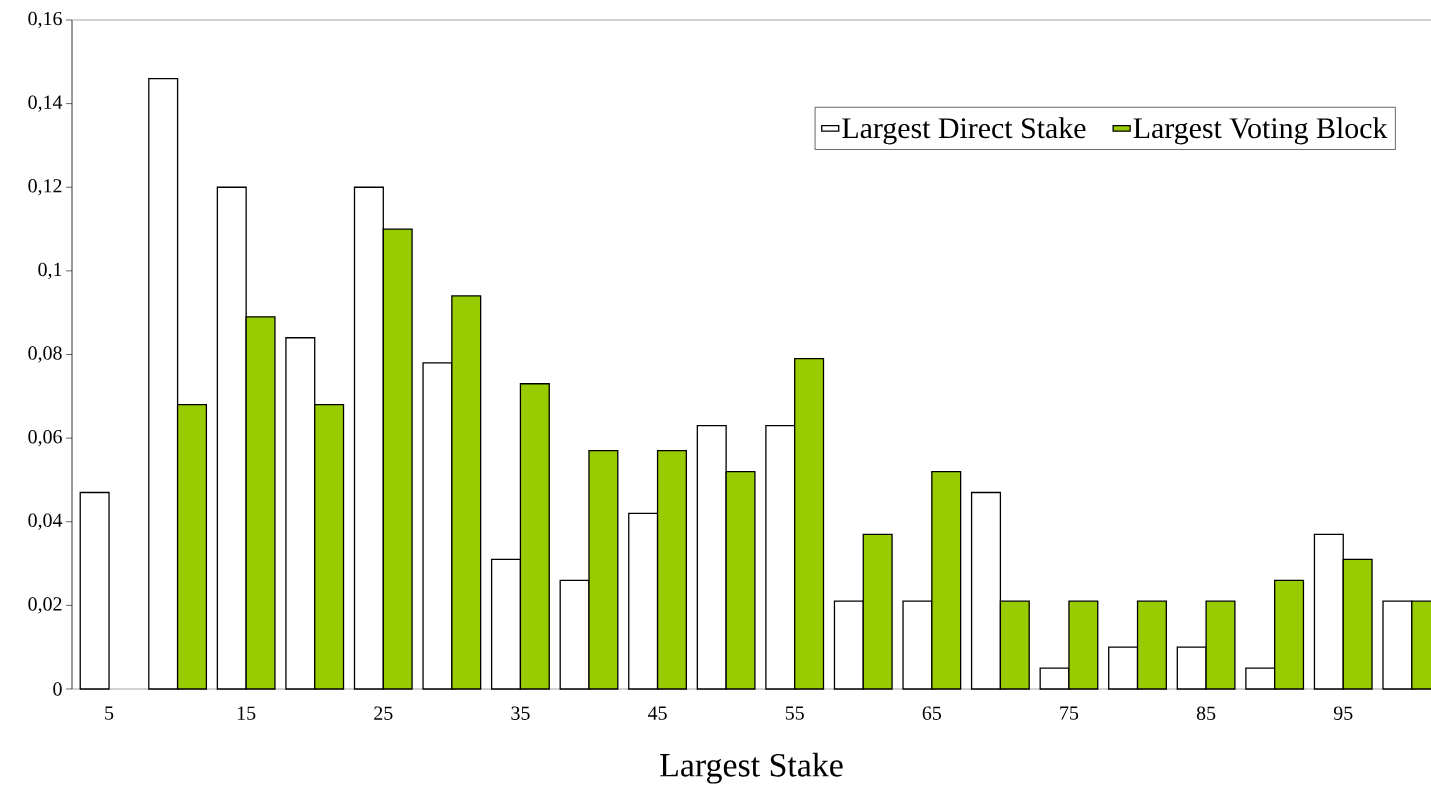 This screenshot has width=1431, height=801. I want to click on x-tick-label: 35, so click(520, 713).